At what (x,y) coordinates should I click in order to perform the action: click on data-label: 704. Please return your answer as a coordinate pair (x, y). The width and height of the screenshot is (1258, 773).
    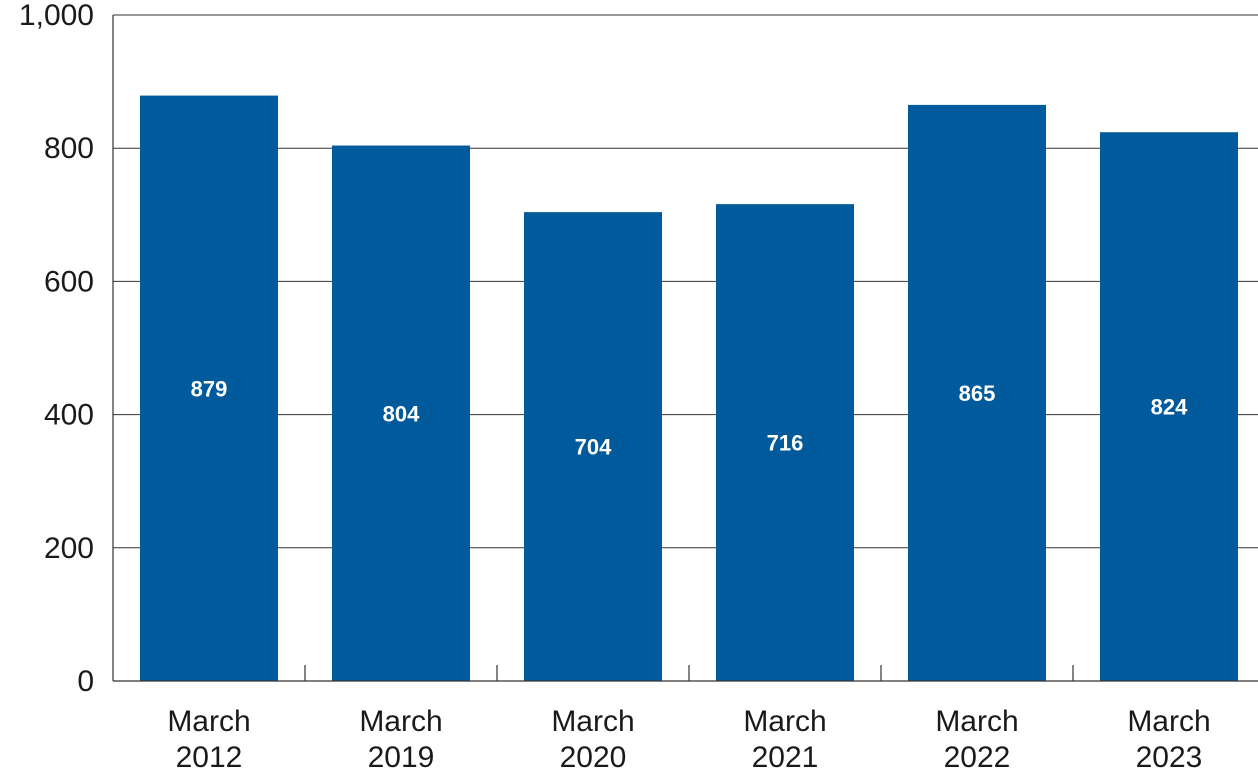
    Looking at the image, I should click on (593, 447).